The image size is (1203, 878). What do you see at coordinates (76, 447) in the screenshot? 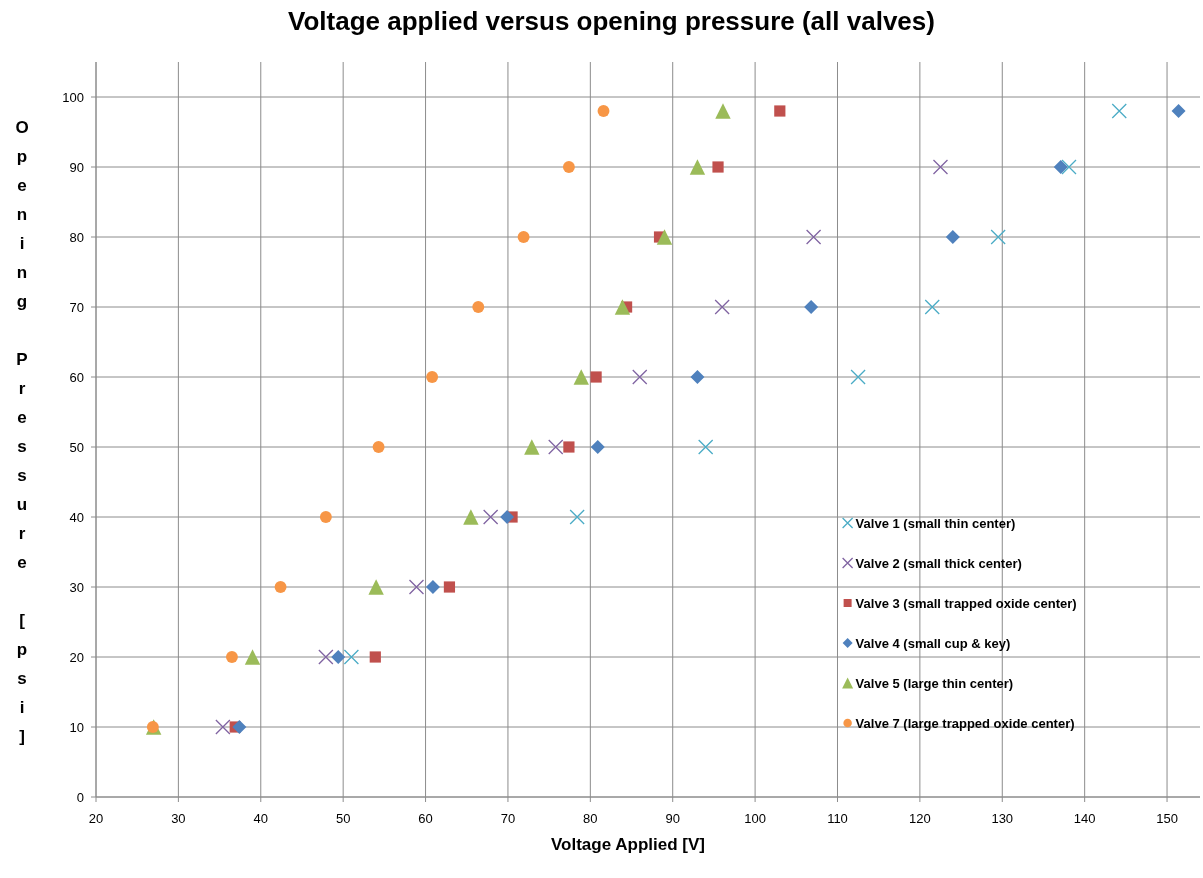
I see `y-tick-label: 50` at bounding box center [76, 447].